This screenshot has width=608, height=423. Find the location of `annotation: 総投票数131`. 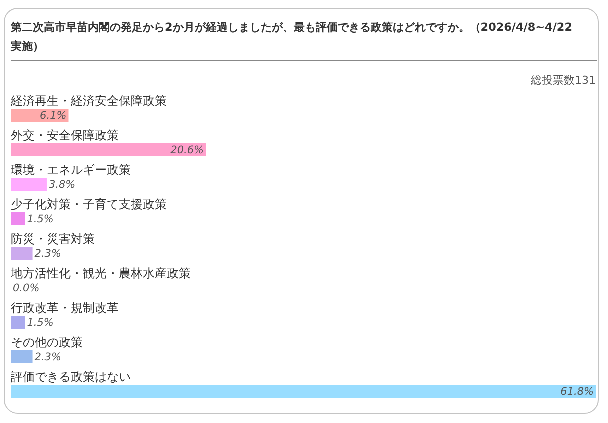

annotation: 総投票数131 is located at coordinates (563, 80).